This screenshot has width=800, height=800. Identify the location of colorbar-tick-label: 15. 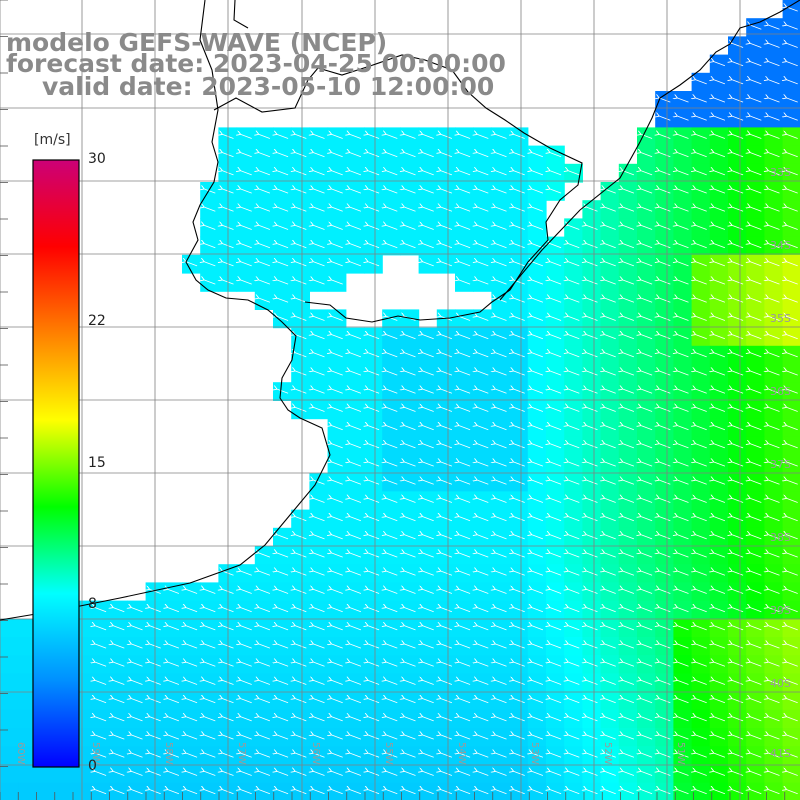
(97, 462).